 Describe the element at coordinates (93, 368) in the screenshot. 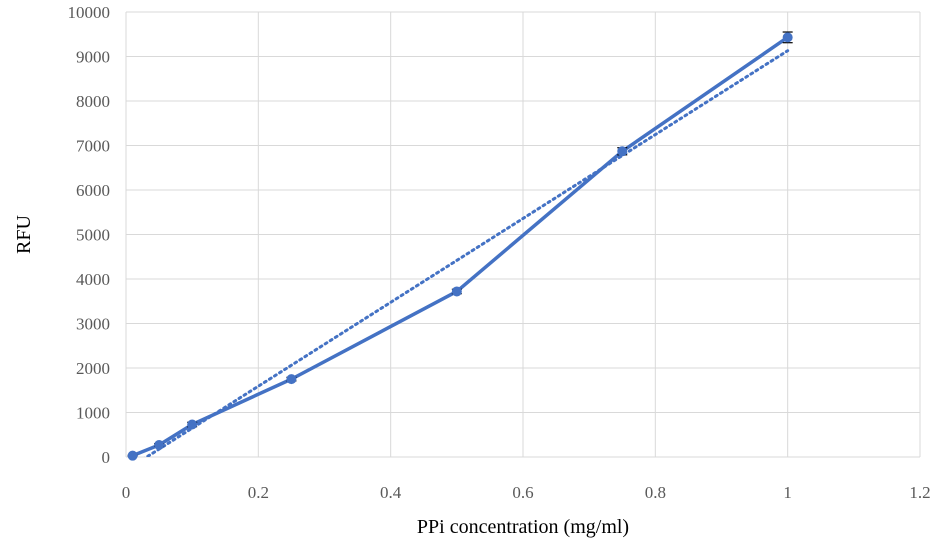

I see `y-tick-label: 2000` at that location.